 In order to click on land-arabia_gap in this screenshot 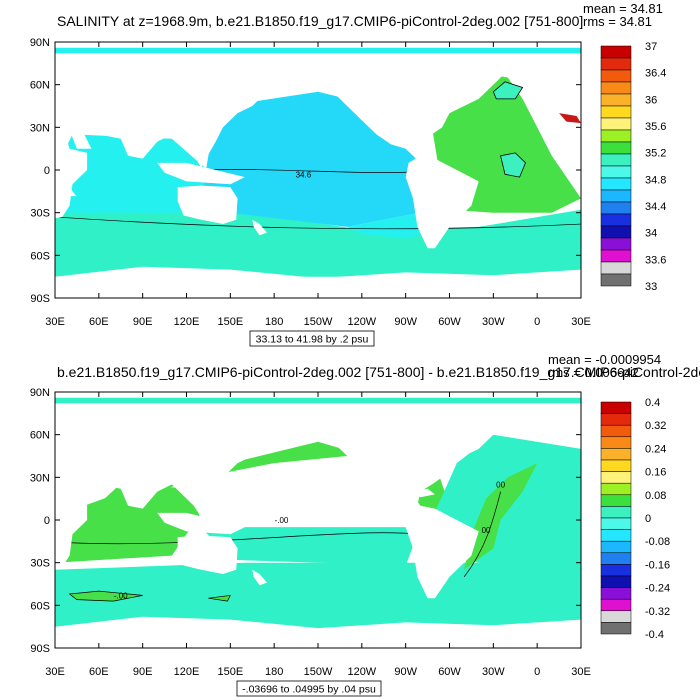, I will do `click(80, 489)`.